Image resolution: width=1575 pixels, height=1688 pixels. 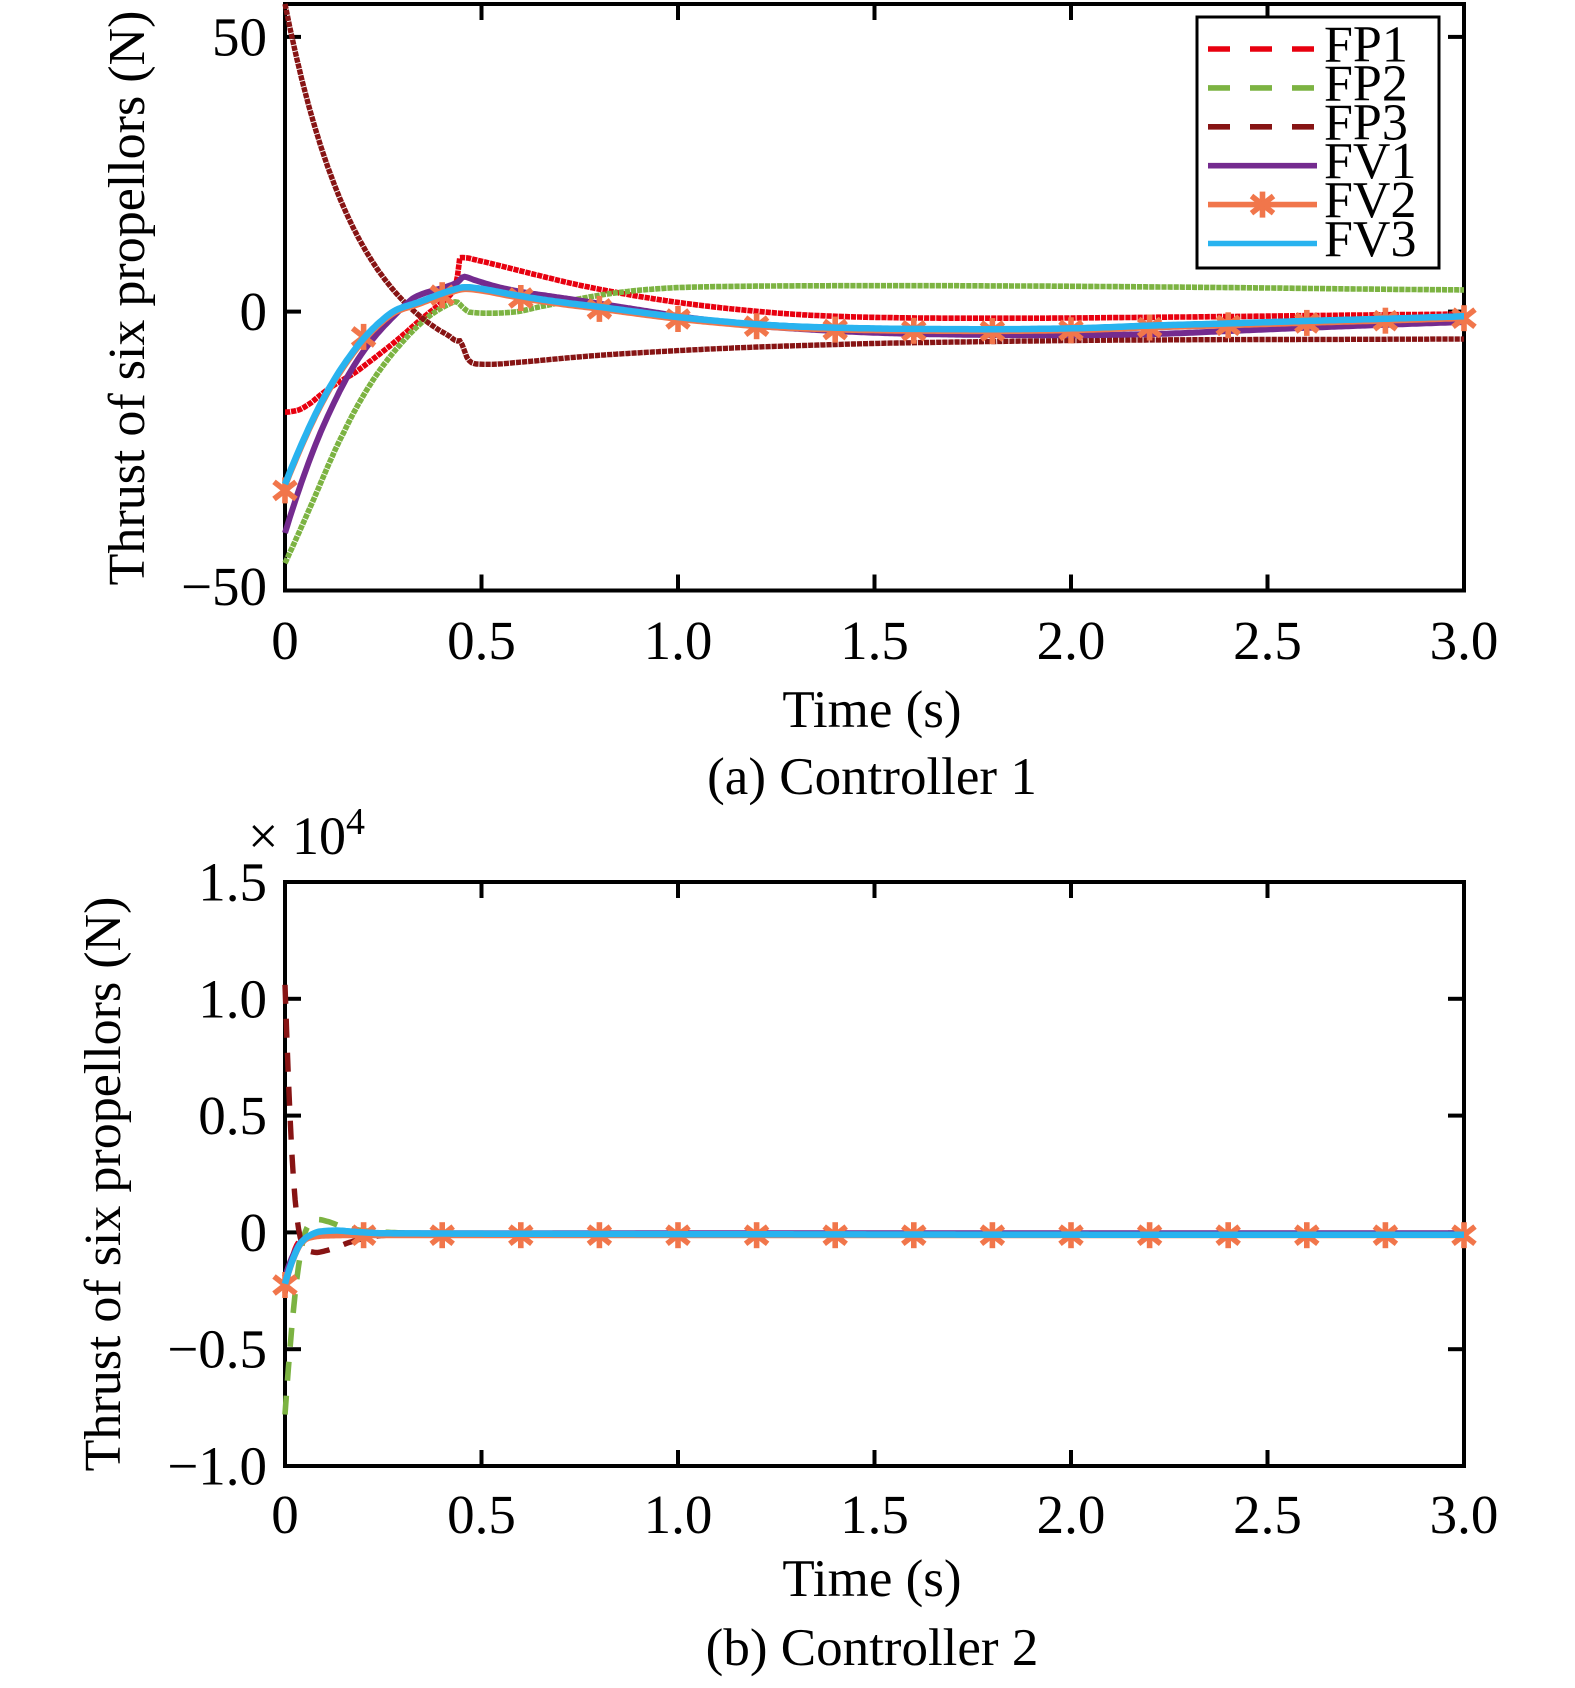 I want to click on svg-text: FV3, so click(x=1370, y=239).